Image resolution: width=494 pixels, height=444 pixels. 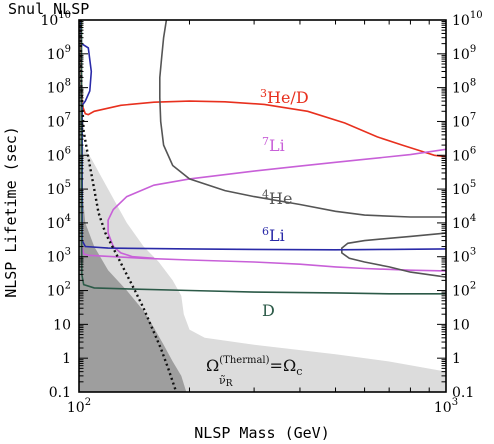 I want to click on y-tick-label-left: 10, so click(x=62, y=325).